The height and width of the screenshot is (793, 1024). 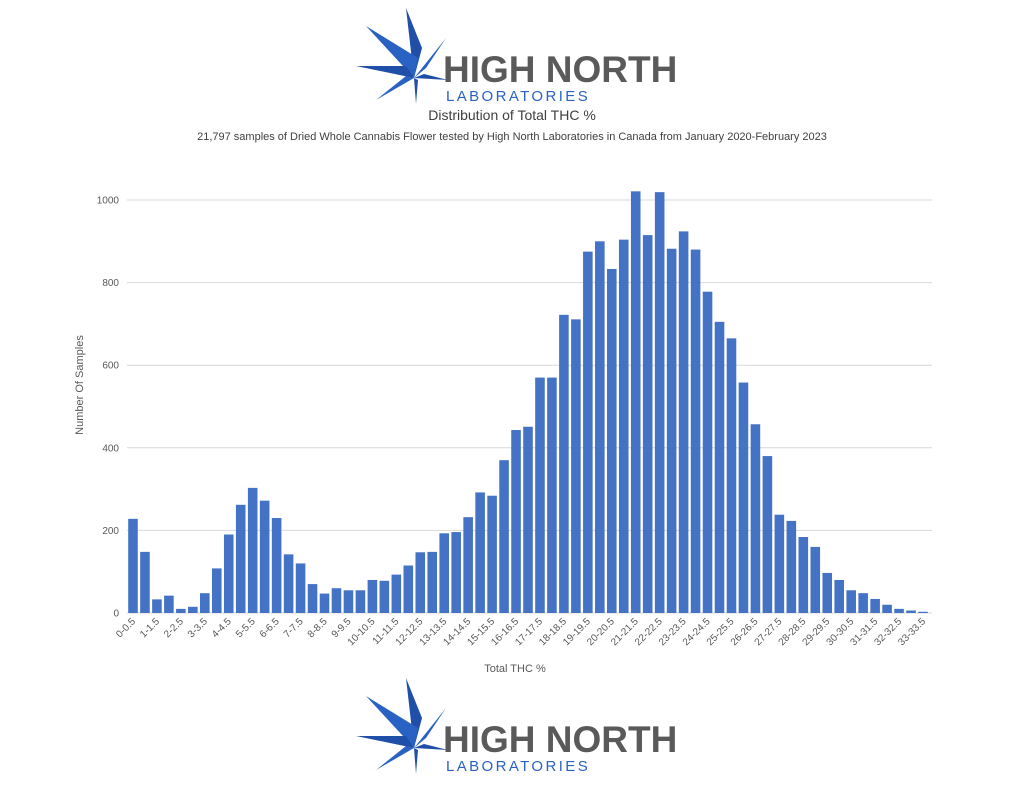 I want to click on y-tick-label: 400, so click(x=110, y=448).